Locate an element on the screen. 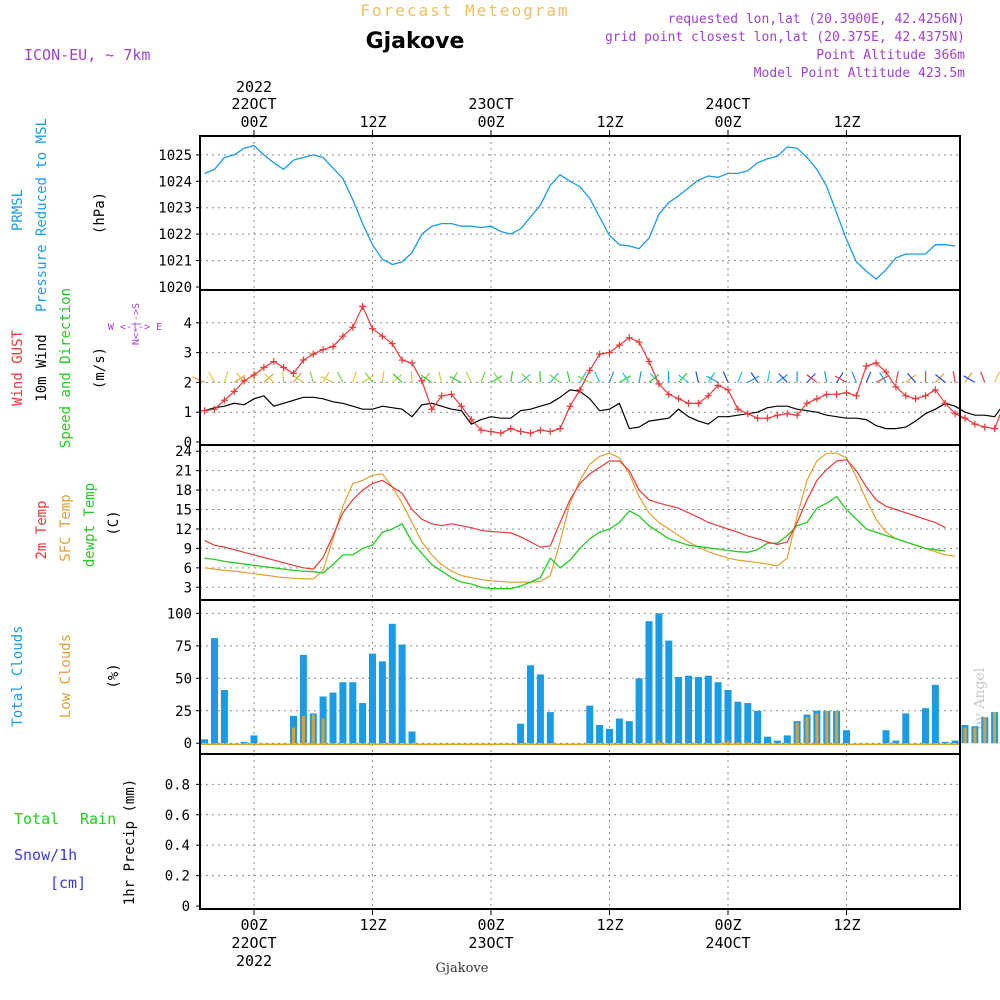  y-tick-label: 1 is located at coordinates (188, 413).